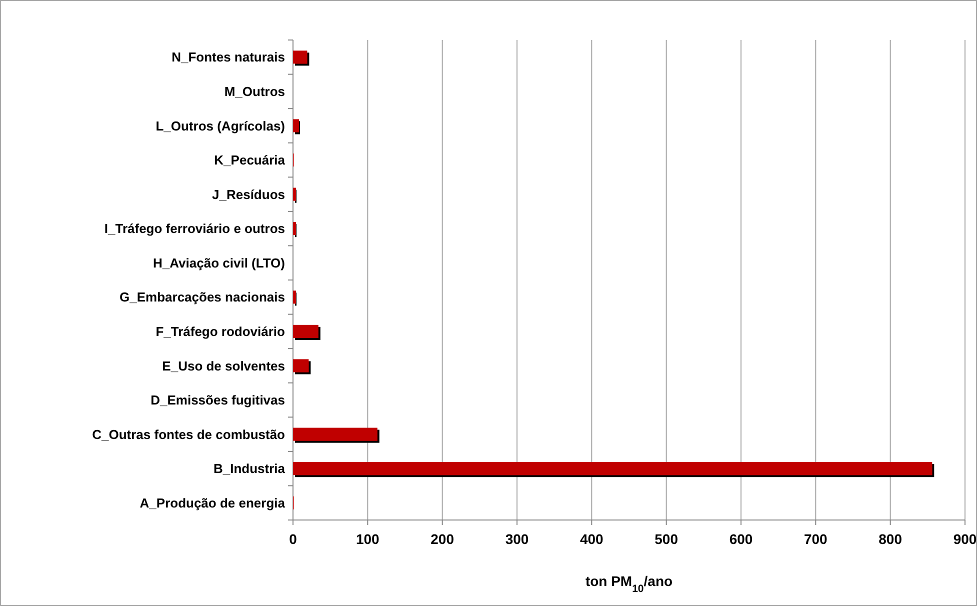  Describe the element at coordinates (223, 366) in the screenshot. I see `y-tick-label: E_Uso de solventes` at that location.